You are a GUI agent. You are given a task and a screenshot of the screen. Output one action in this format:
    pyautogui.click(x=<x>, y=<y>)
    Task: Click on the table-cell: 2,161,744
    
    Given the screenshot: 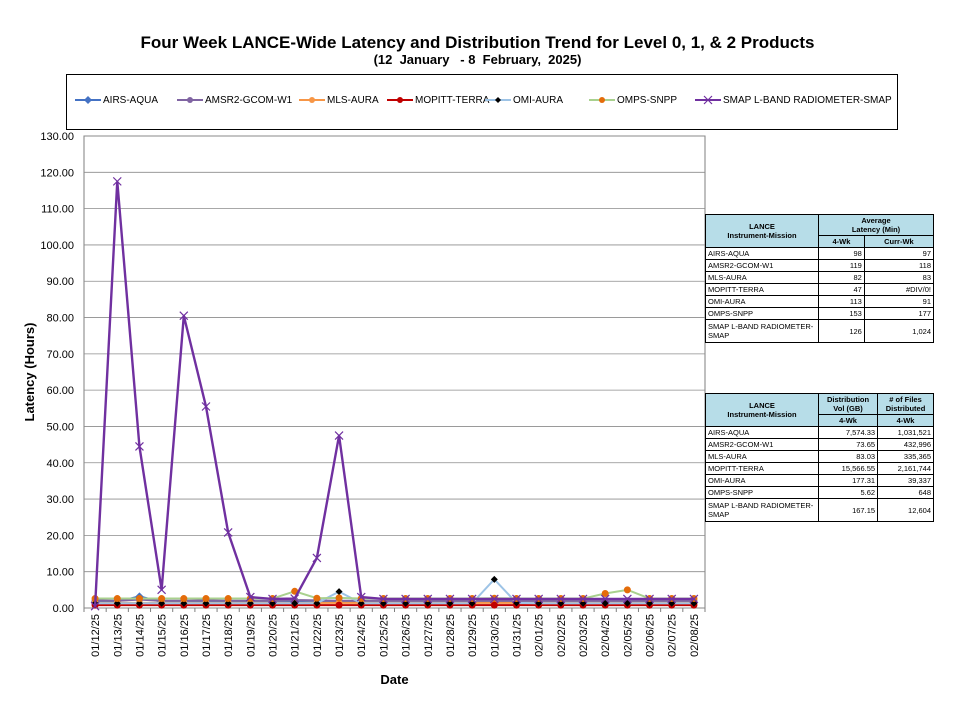 What is the action you would take?
    pyautogui.click(x=905, y=468)
    